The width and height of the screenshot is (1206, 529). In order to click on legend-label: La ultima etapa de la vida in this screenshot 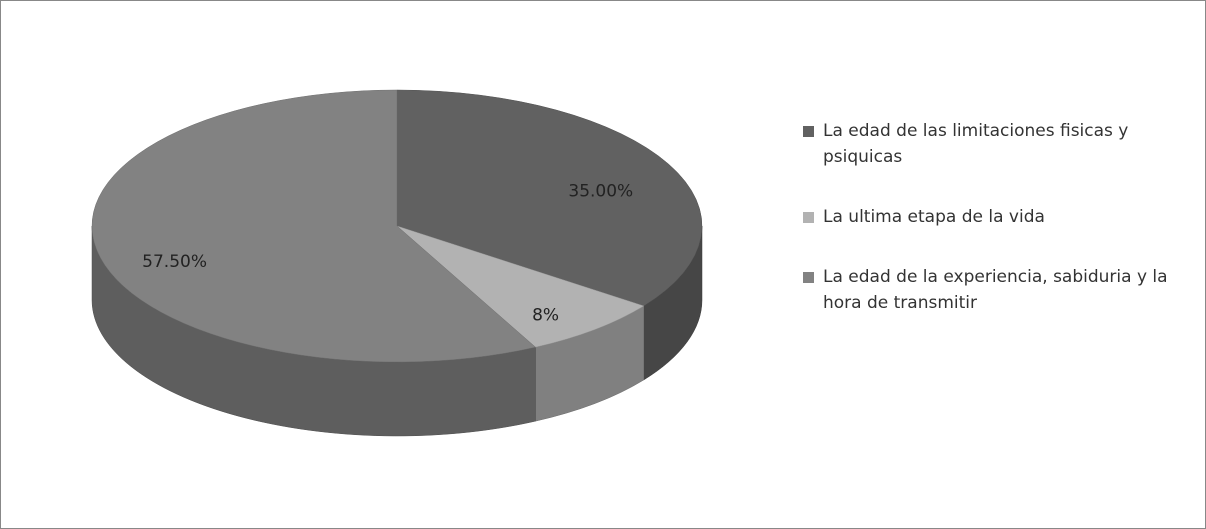, I will do `click(934, 217)`.